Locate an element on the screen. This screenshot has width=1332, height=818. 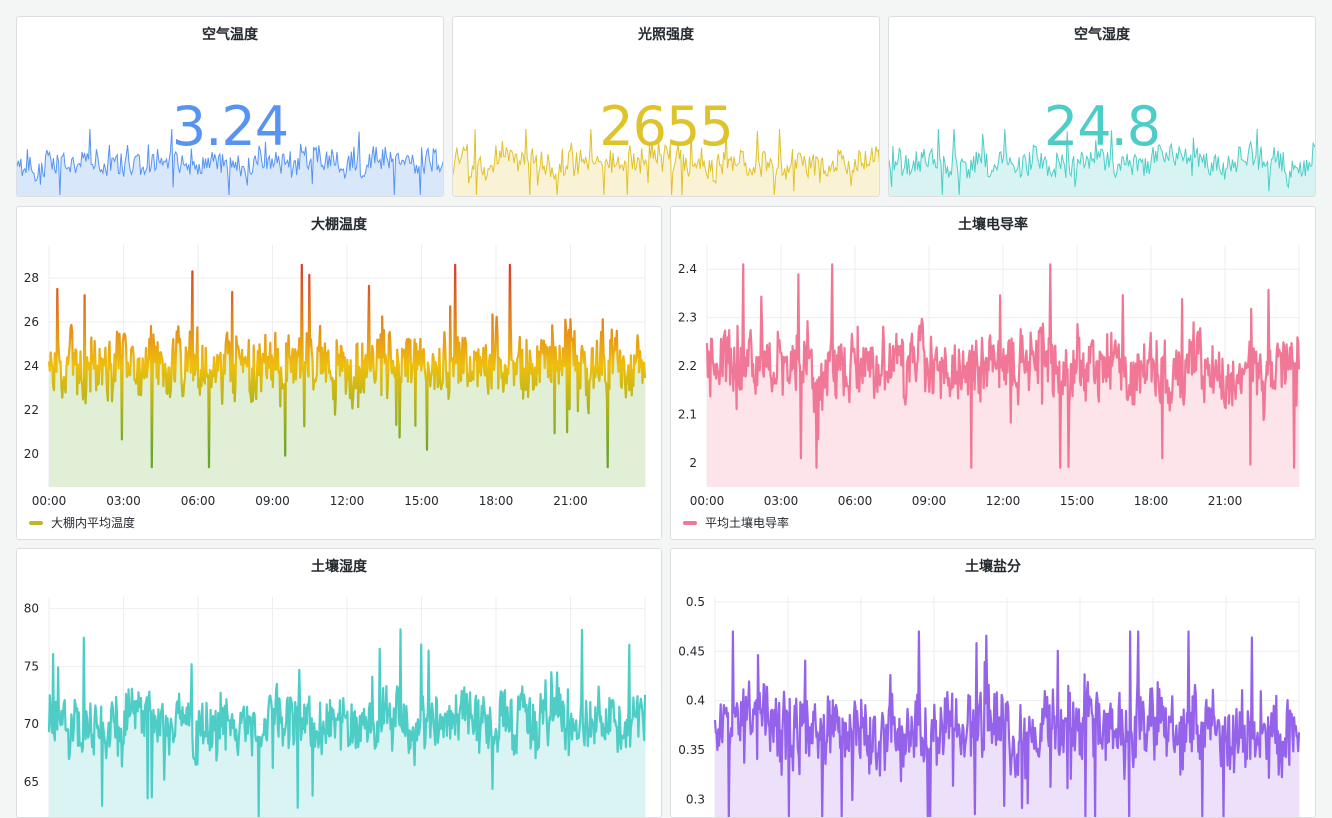
y-tick-label: 20 is located at coordinates (31, 454).